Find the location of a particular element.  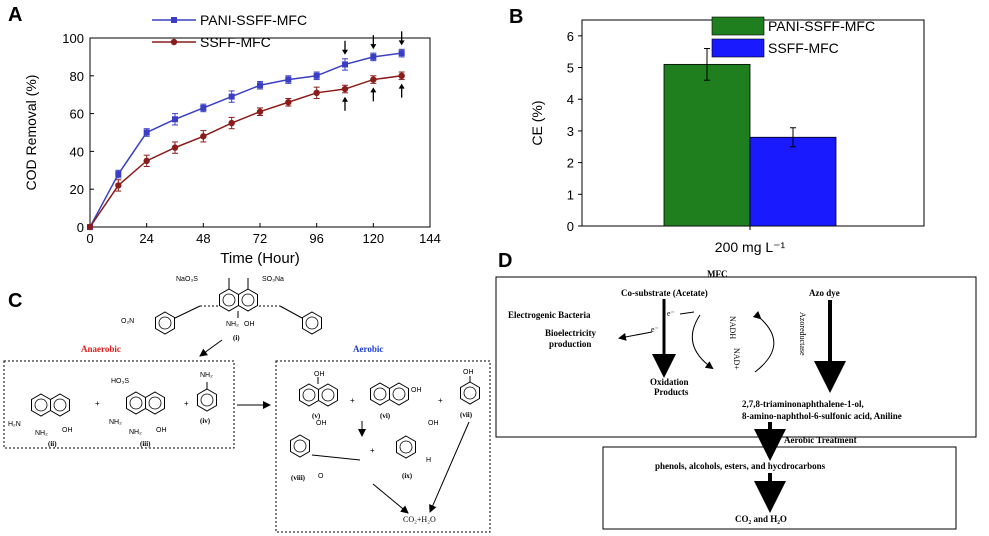

azoreductase-label: Azoreductase is located at coordinates (802, 334).